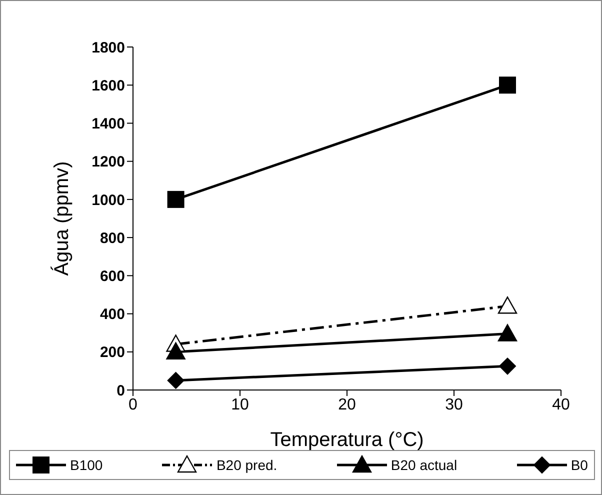 This screenshot has height=495, width=602. I want to click on x-tick-label: 10, so click(240, 405).